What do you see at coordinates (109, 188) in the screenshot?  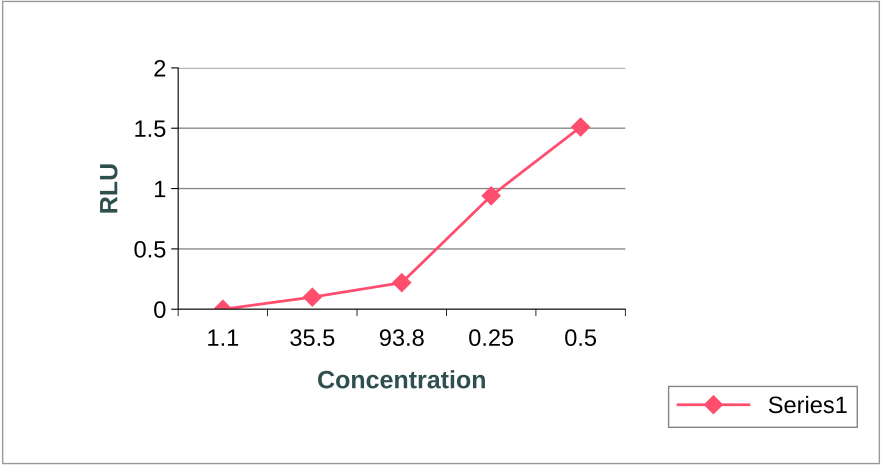 I see `y-axis-title: RLU` at bounding box center [109, 188].